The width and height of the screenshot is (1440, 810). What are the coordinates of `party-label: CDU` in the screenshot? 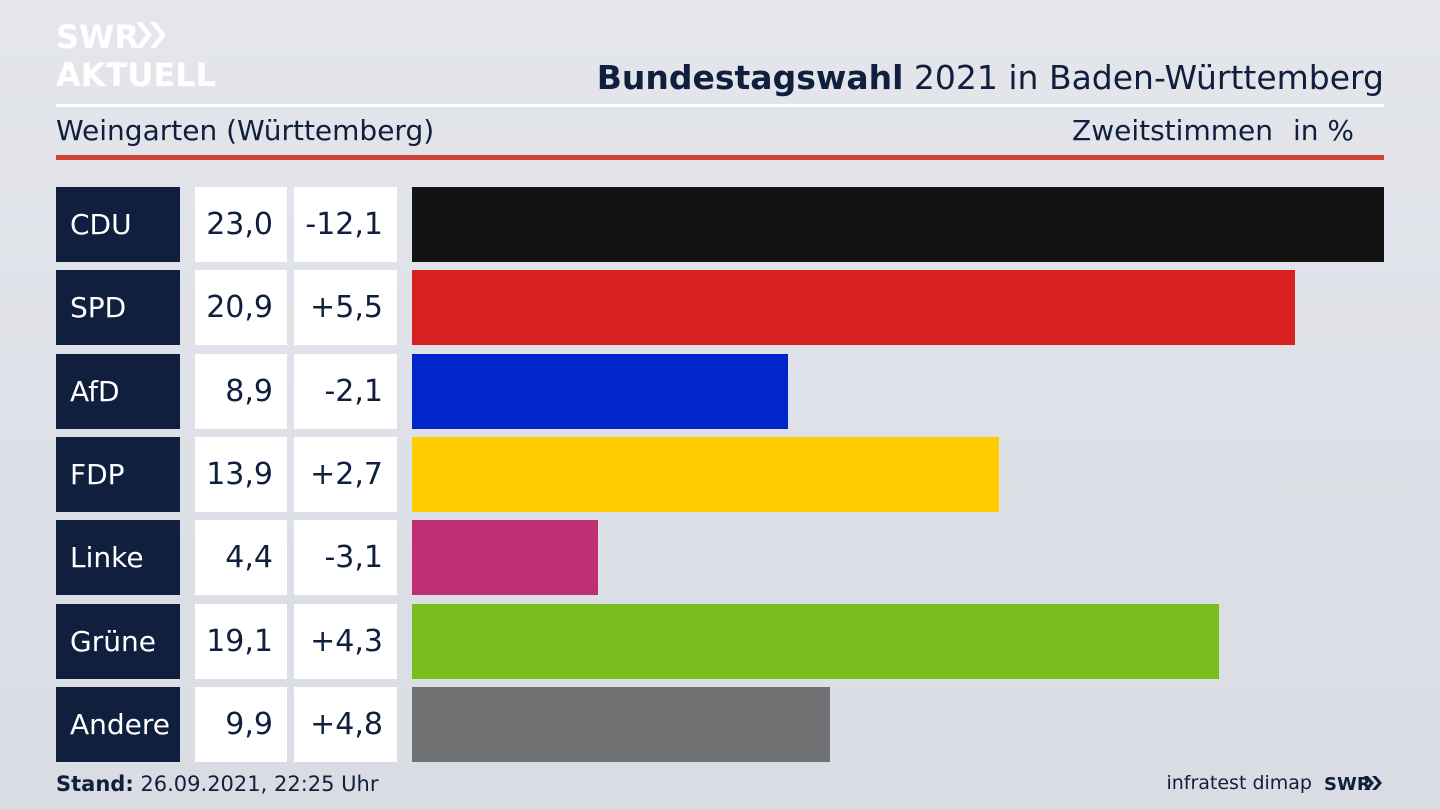 It's located at (118, 224).